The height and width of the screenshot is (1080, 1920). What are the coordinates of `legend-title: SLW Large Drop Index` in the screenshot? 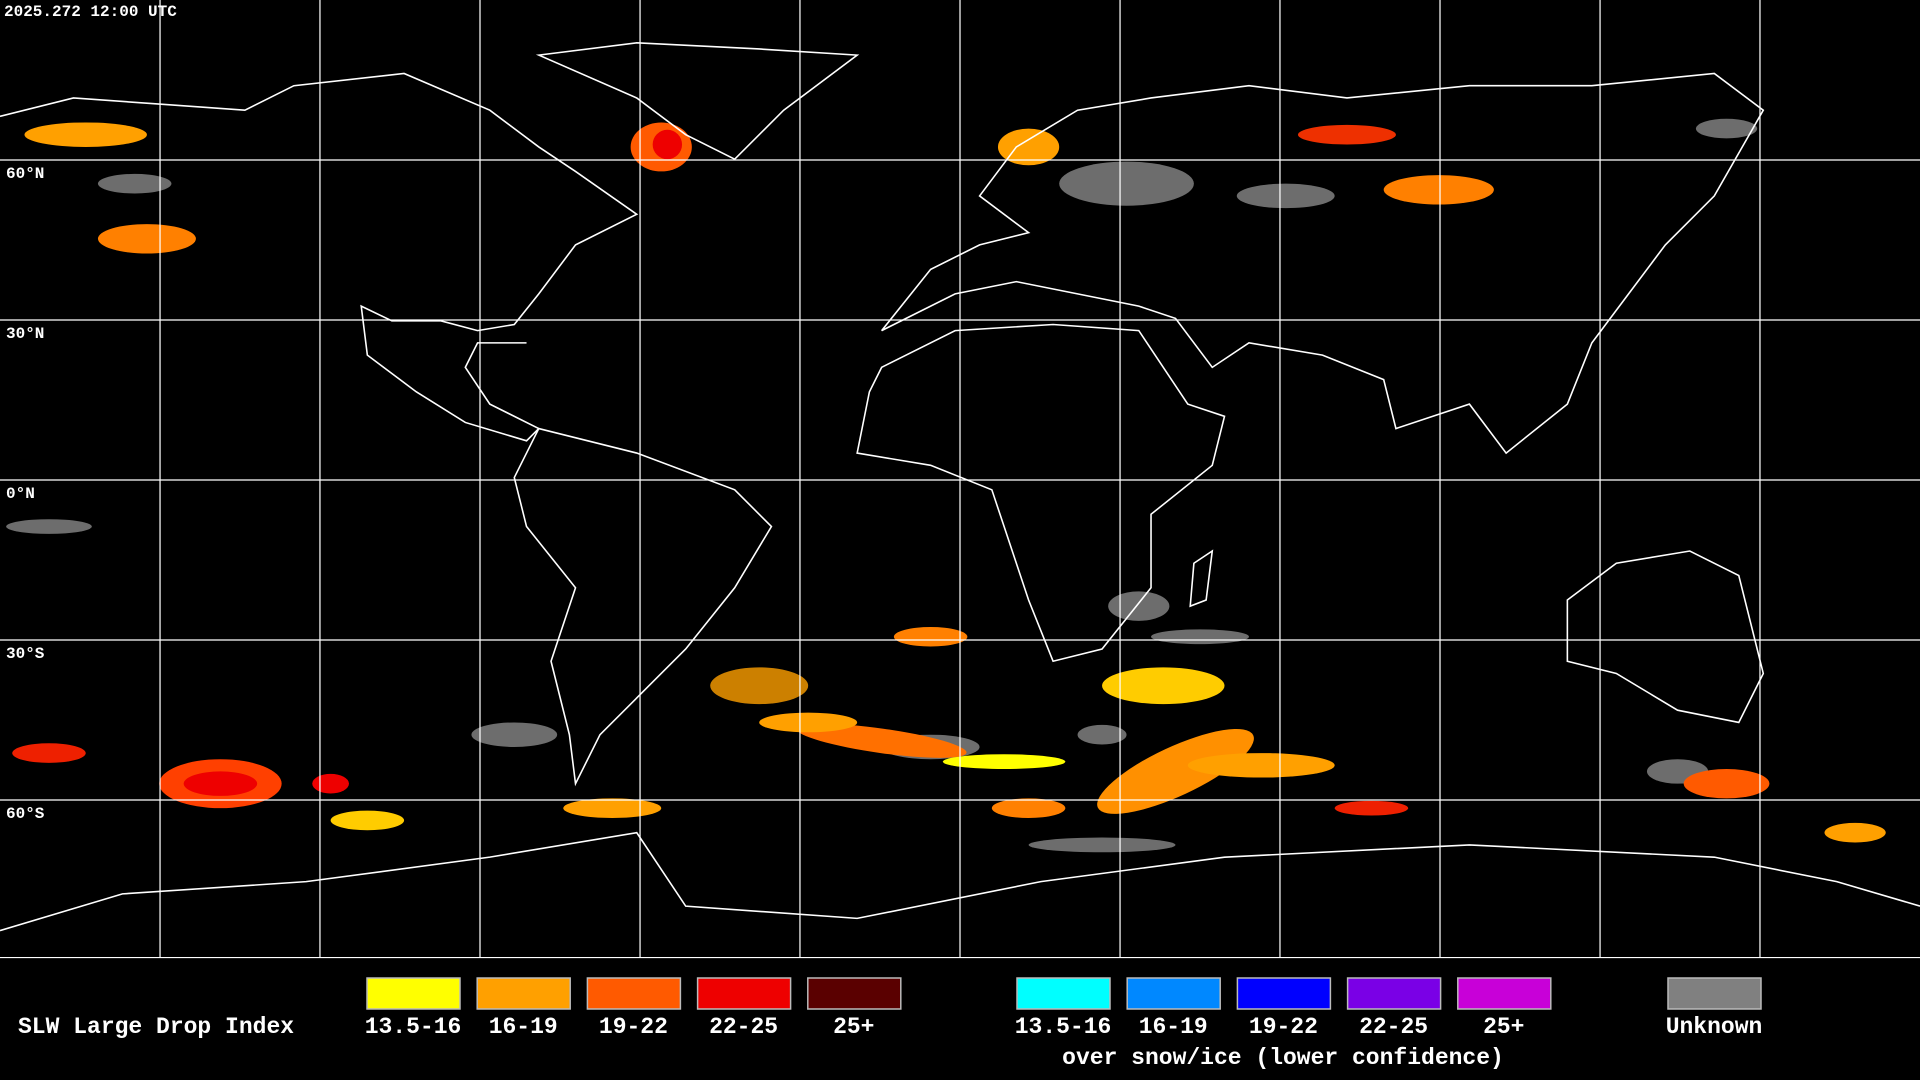 It's located at (156, 1027).